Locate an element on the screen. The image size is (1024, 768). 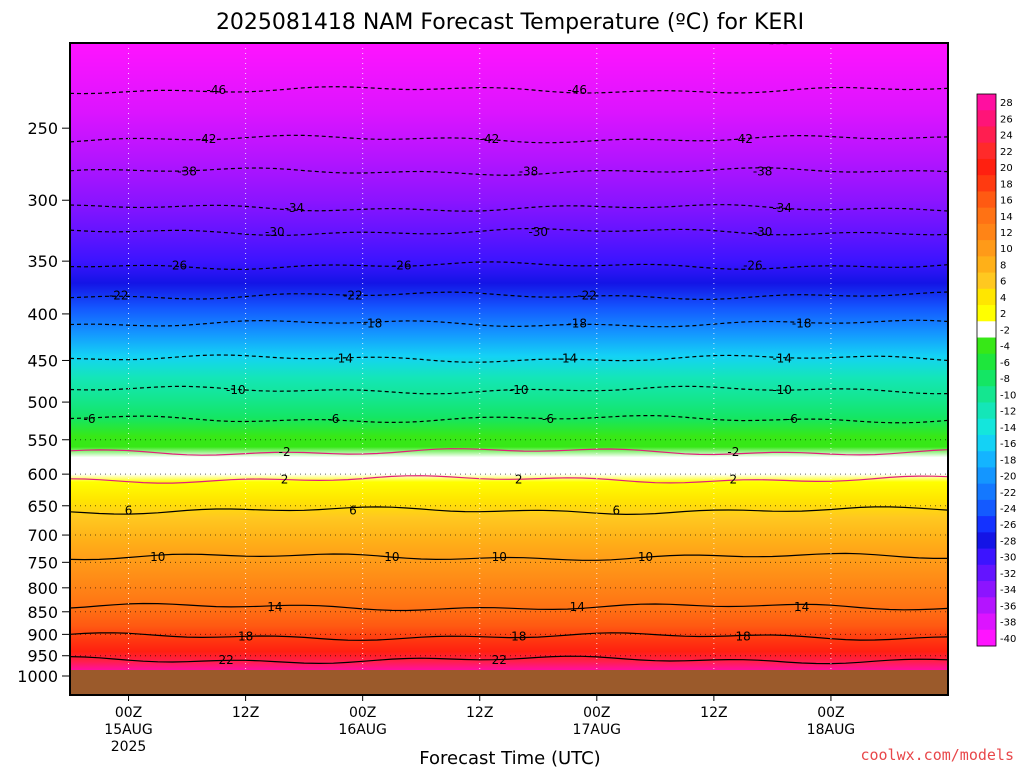
colorbar-label: 10 is located at coordinates (1006, 249).